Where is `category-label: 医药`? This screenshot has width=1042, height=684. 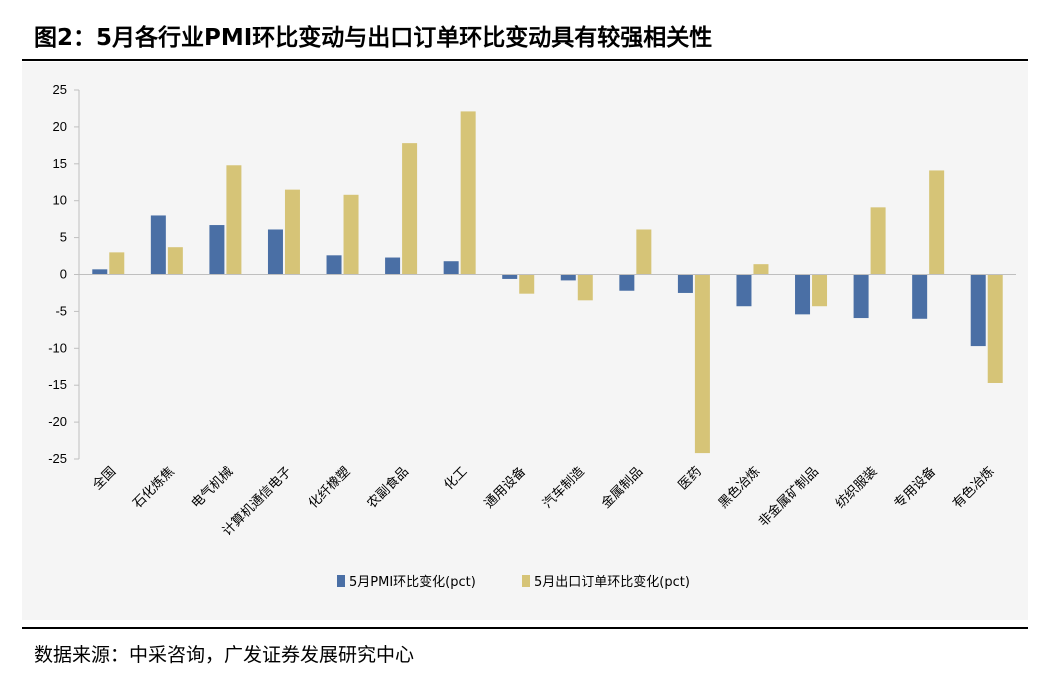
category-label: 医药 is located at coordinates (690, 478).